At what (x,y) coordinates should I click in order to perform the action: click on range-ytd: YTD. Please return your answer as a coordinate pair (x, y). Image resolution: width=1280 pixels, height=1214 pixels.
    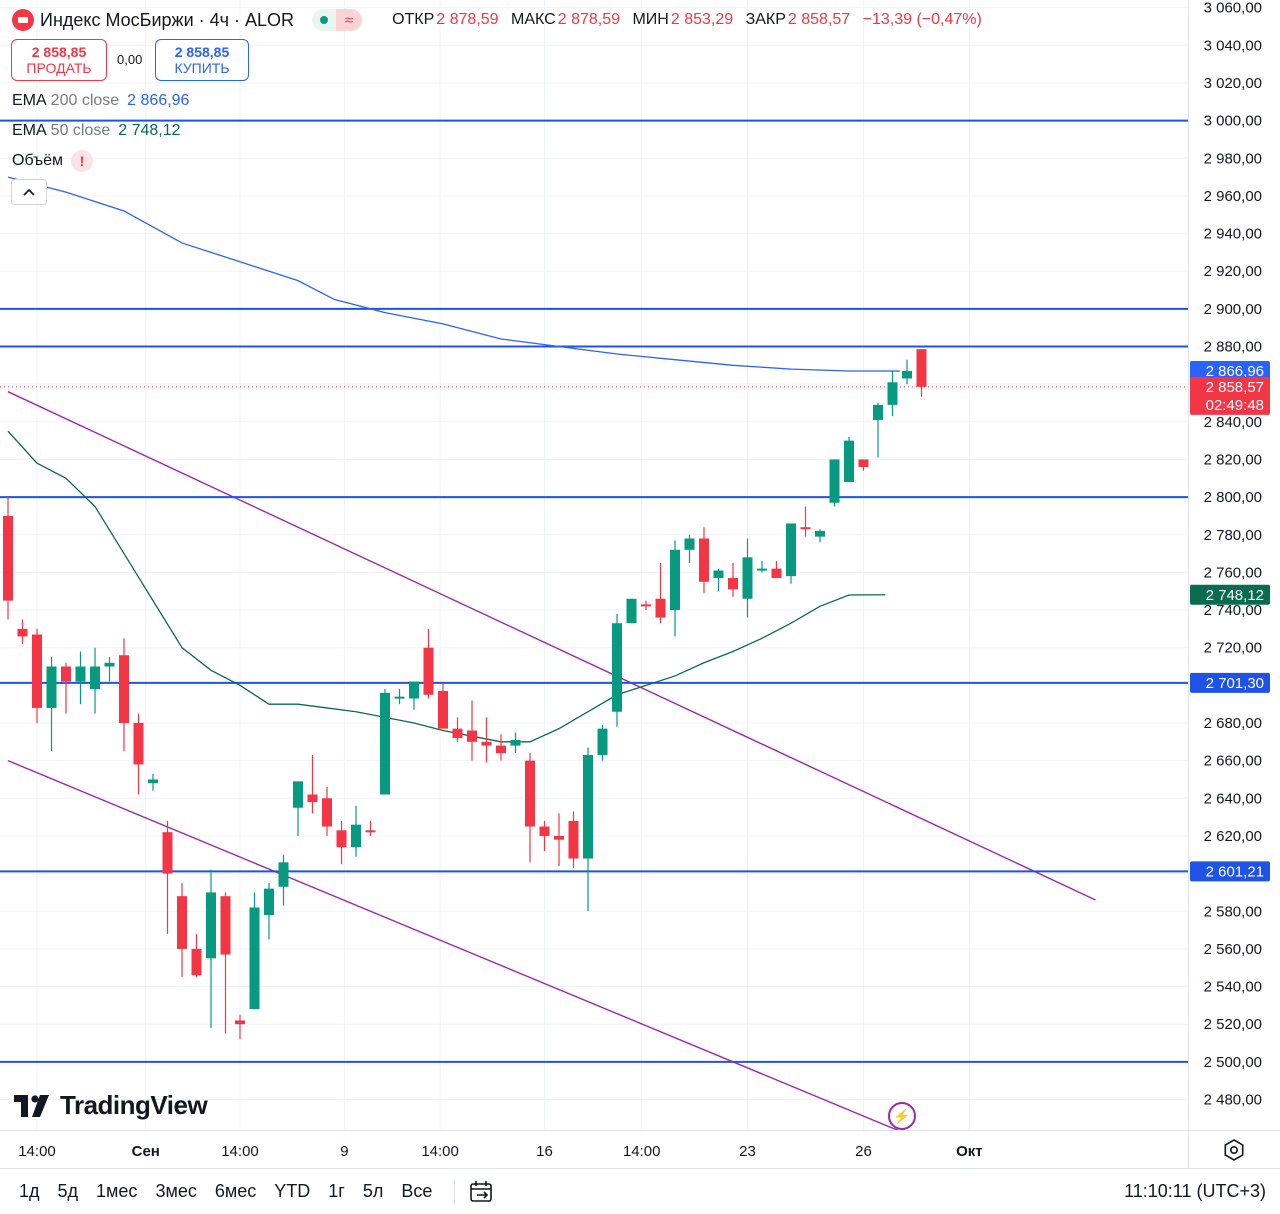
    Looking at the image, I should click on (292, 1191).